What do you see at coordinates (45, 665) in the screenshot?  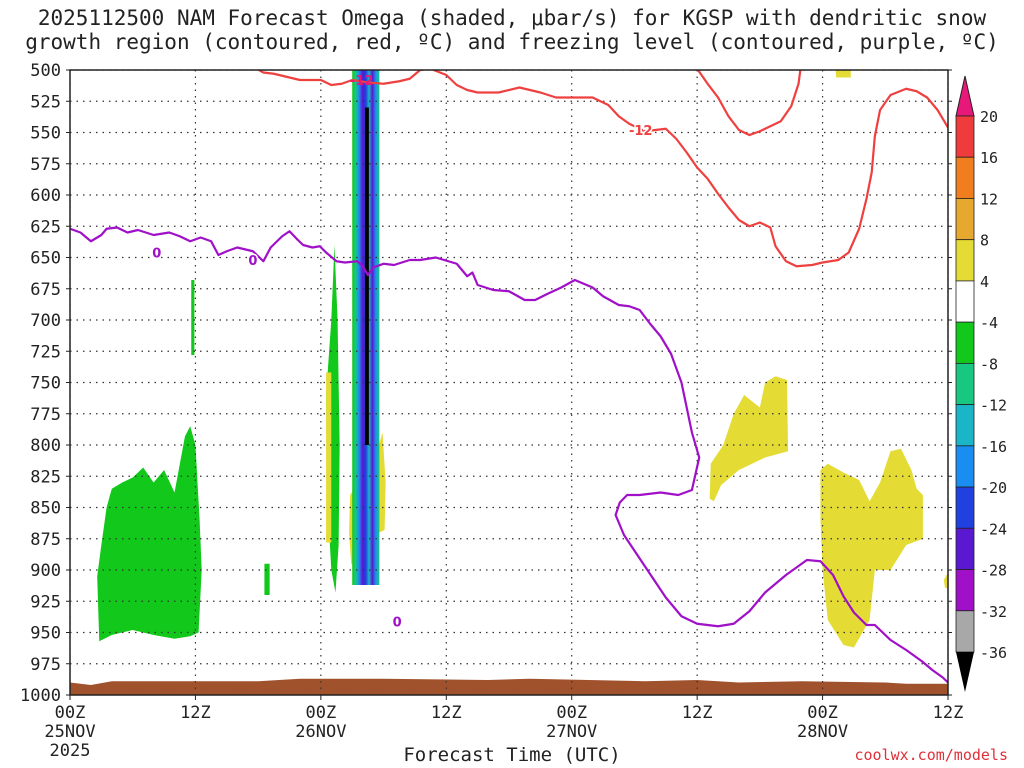 I see `y-tick-label: 975` at bounding box center [45, 665].